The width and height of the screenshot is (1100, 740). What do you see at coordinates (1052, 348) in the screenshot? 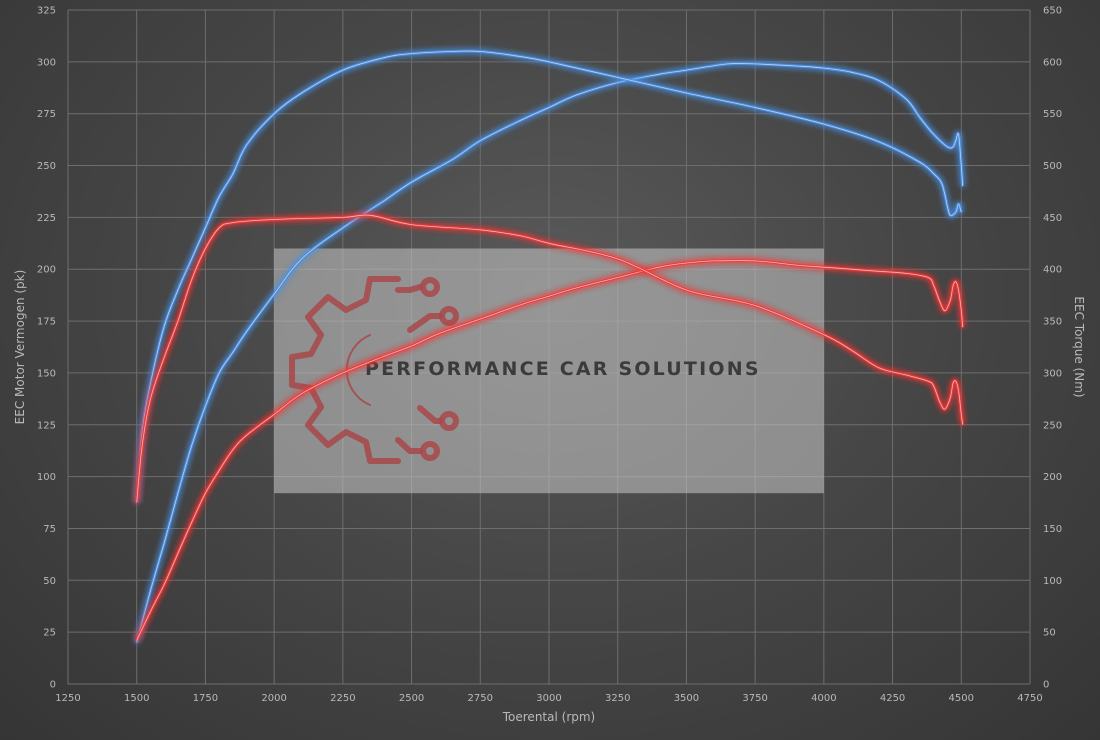
I see `y-axis-right-ticks: 0 50 100 150 200 250 300 350 400 450 500 550 600 650` at bounding box center [1052, 348].